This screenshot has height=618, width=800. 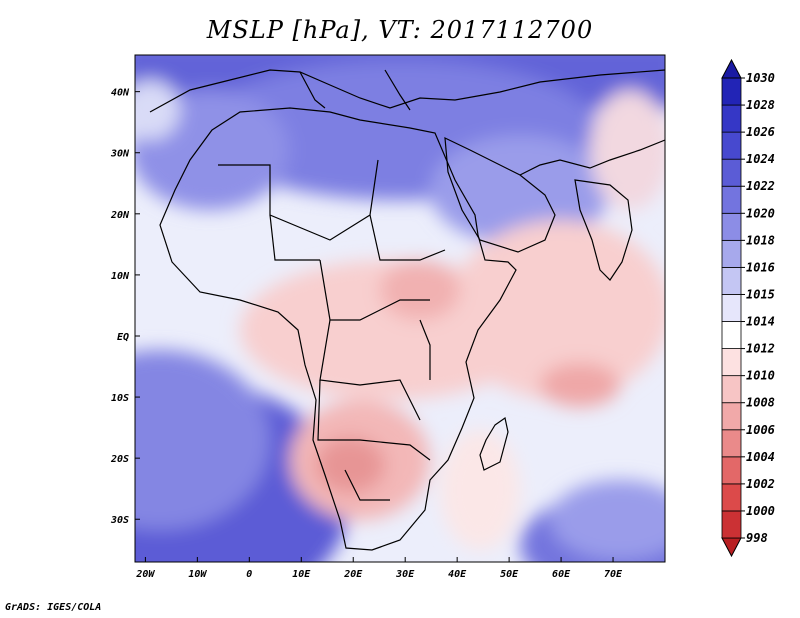 What do you see at coordinates (760, 511) in the screenshot?
I see `colorbar-label: 1000` at bounding box center [760, 511].